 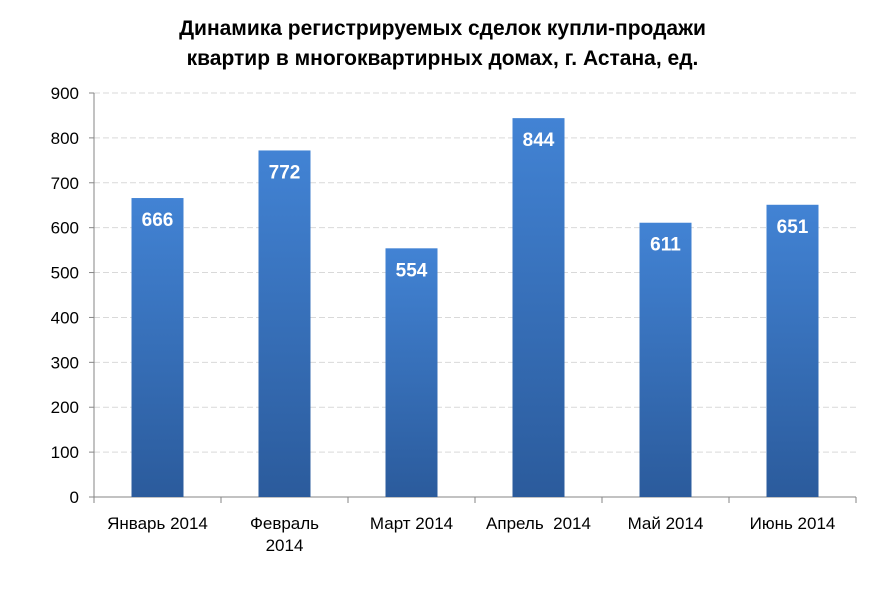 I want to click on x-tick-label: Март 2014, so click(x=411, y=523).